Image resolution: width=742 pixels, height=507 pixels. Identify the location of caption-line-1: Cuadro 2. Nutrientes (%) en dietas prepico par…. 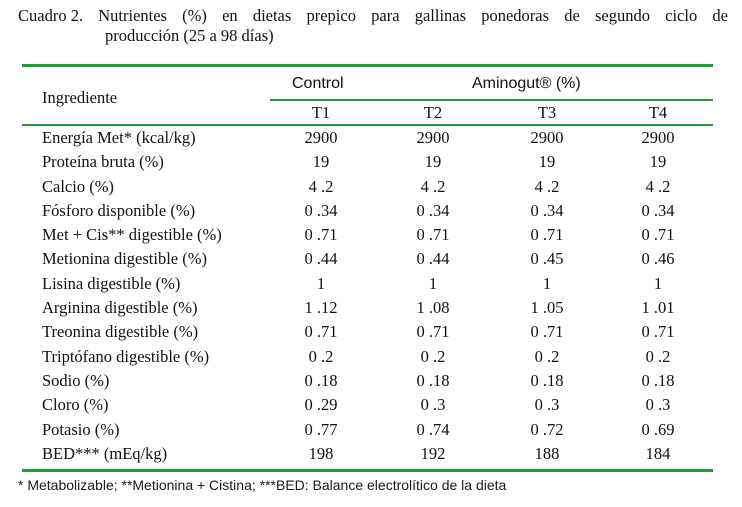
(373, 16).